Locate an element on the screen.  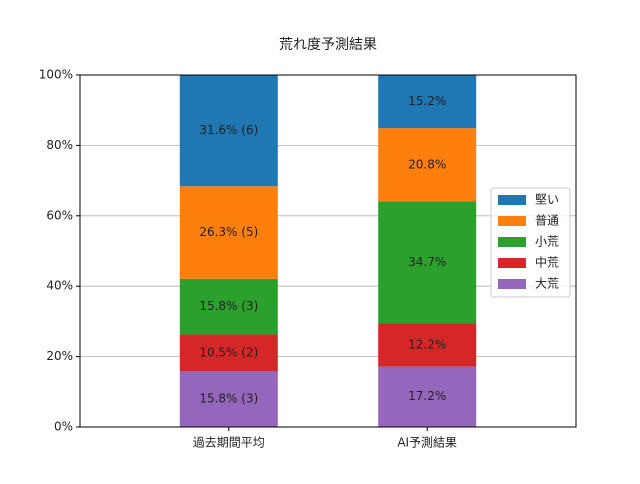
y-tick-label: 60% is located at coordinates (59, 215).